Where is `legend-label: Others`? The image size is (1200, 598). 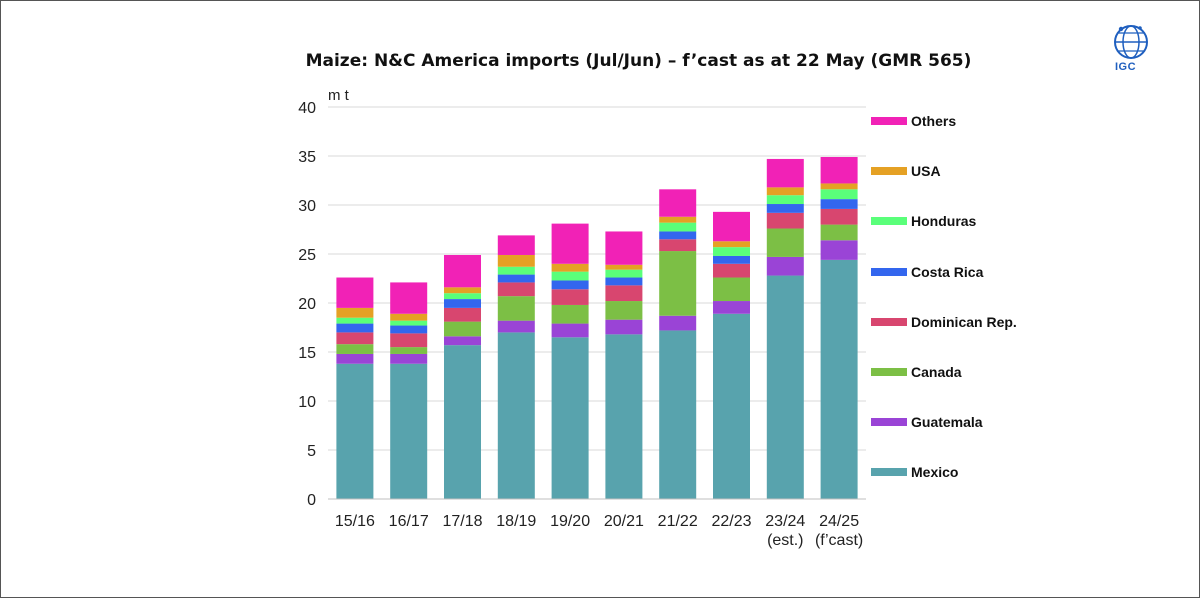 legend-label: Others is located at coordinates (934, 121).